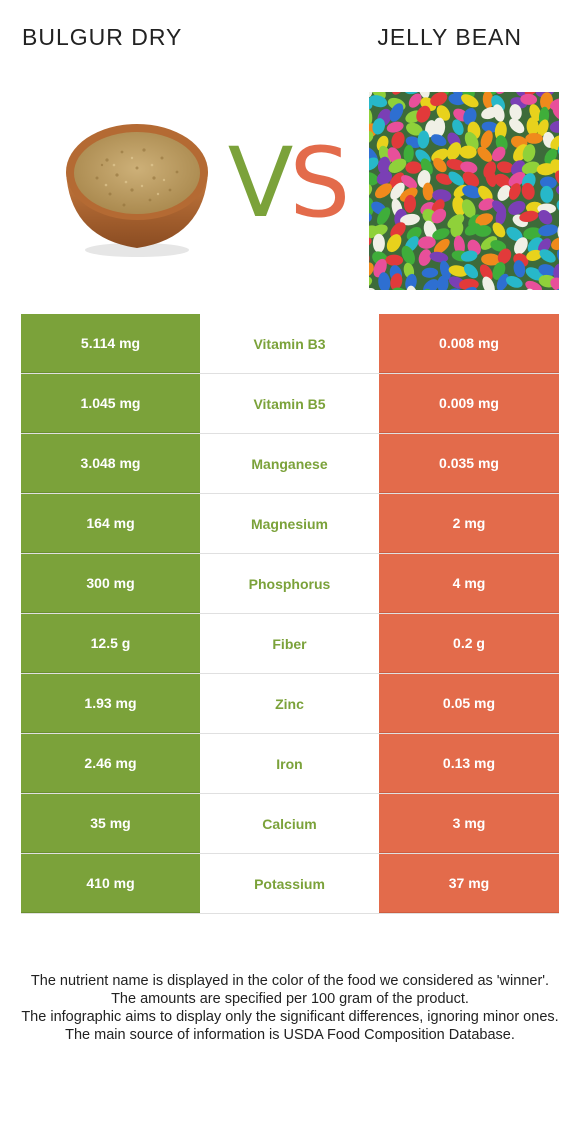  What do you see at coordinates (110, 523) in the screenshot?
I see `bulgur-value: 164 mg` at bounding box center [110, 523].